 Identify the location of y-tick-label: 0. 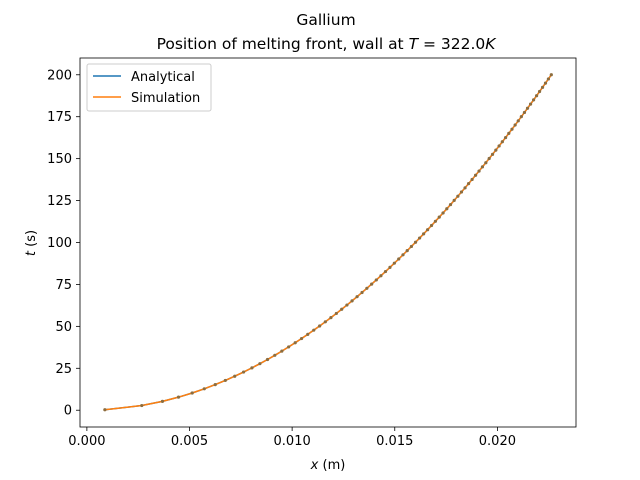
(68, 411).